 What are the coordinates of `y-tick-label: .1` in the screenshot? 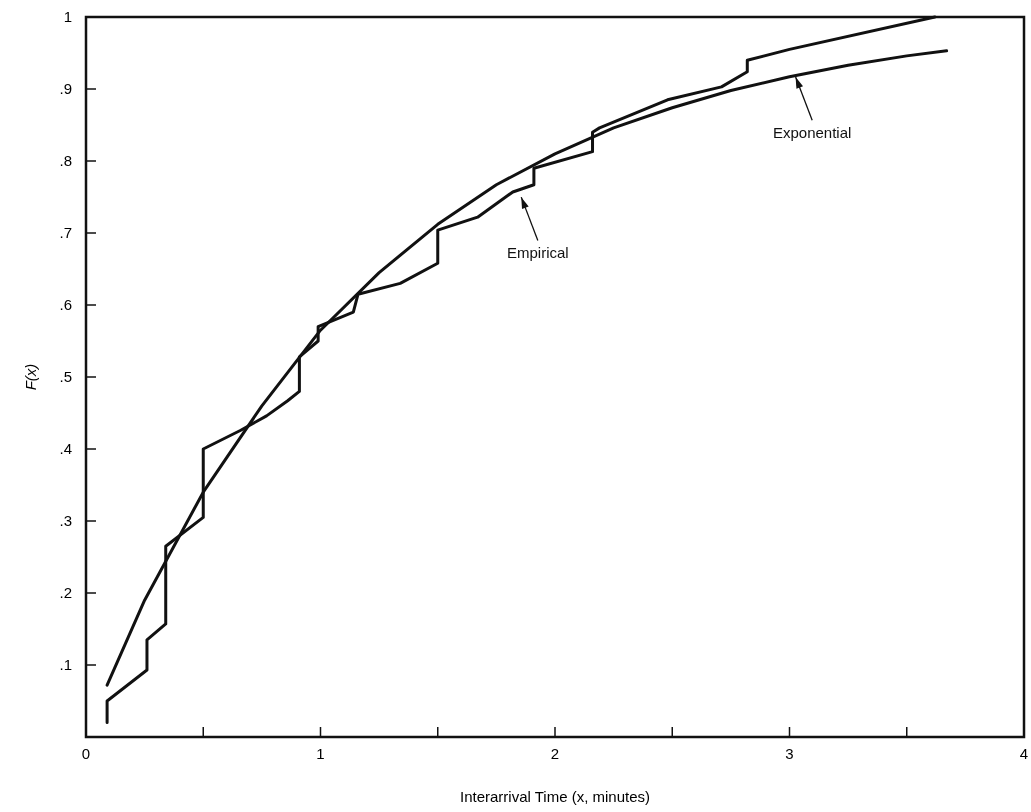 It's located at (65, 664).